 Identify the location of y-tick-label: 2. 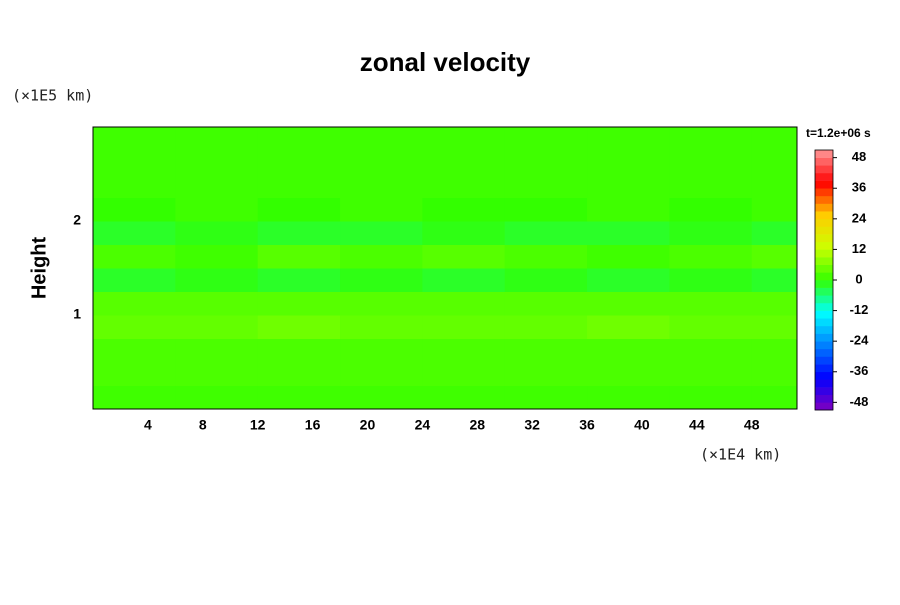
(77, 220).